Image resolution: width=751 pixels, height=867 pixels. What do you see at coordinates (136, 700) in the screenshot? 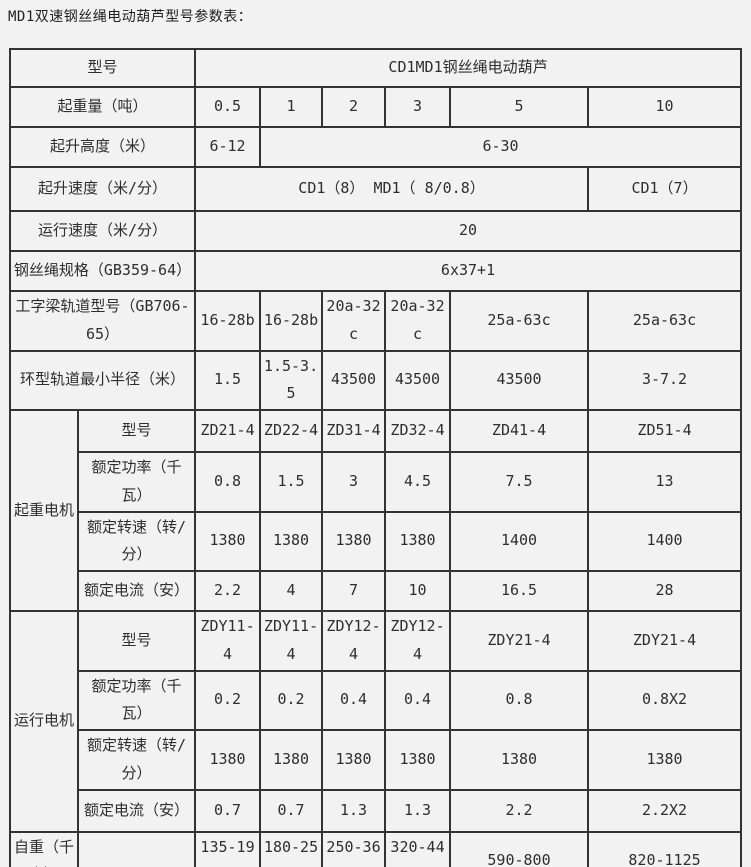
I see `travel-motor-row1-label: 额定功率（千瓦）` at bounding box center [136, 700].